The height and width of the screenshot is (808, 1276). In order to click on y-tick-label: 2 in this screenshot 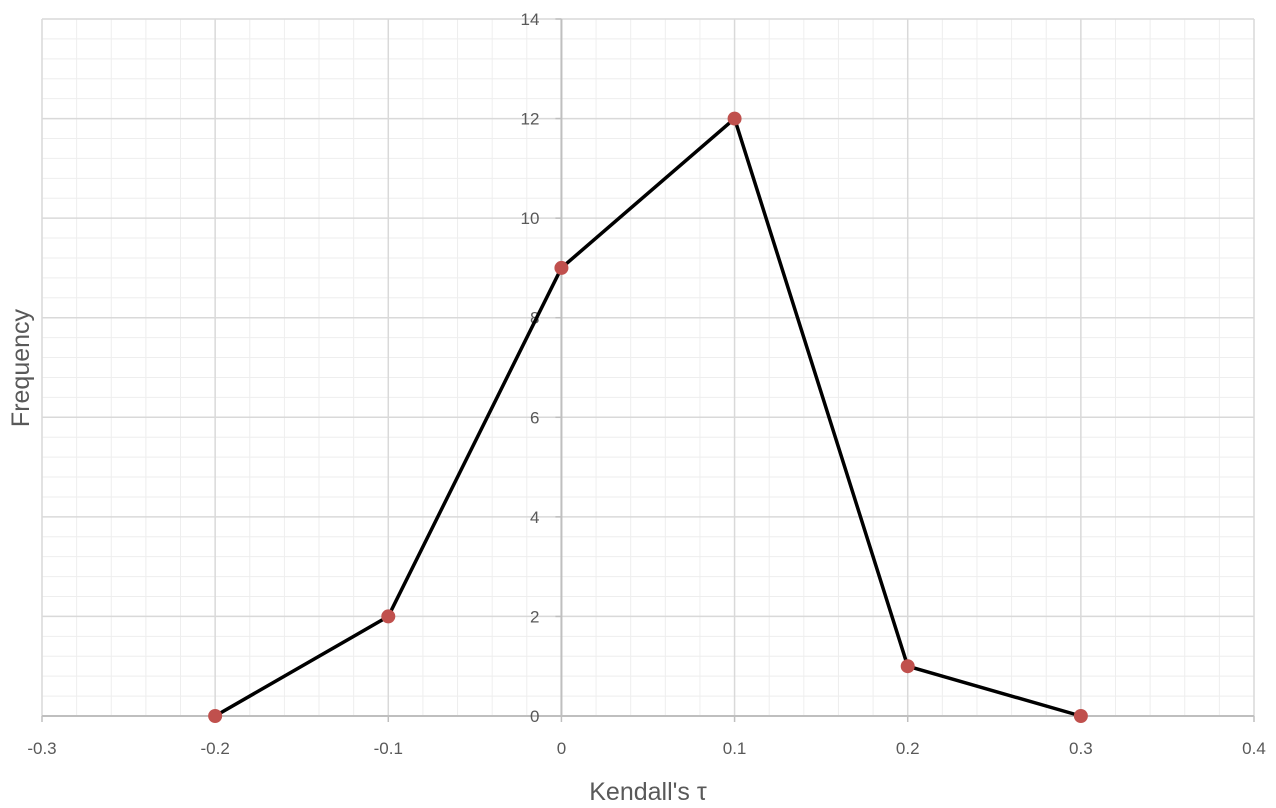, I will do `click(534, 616)`.